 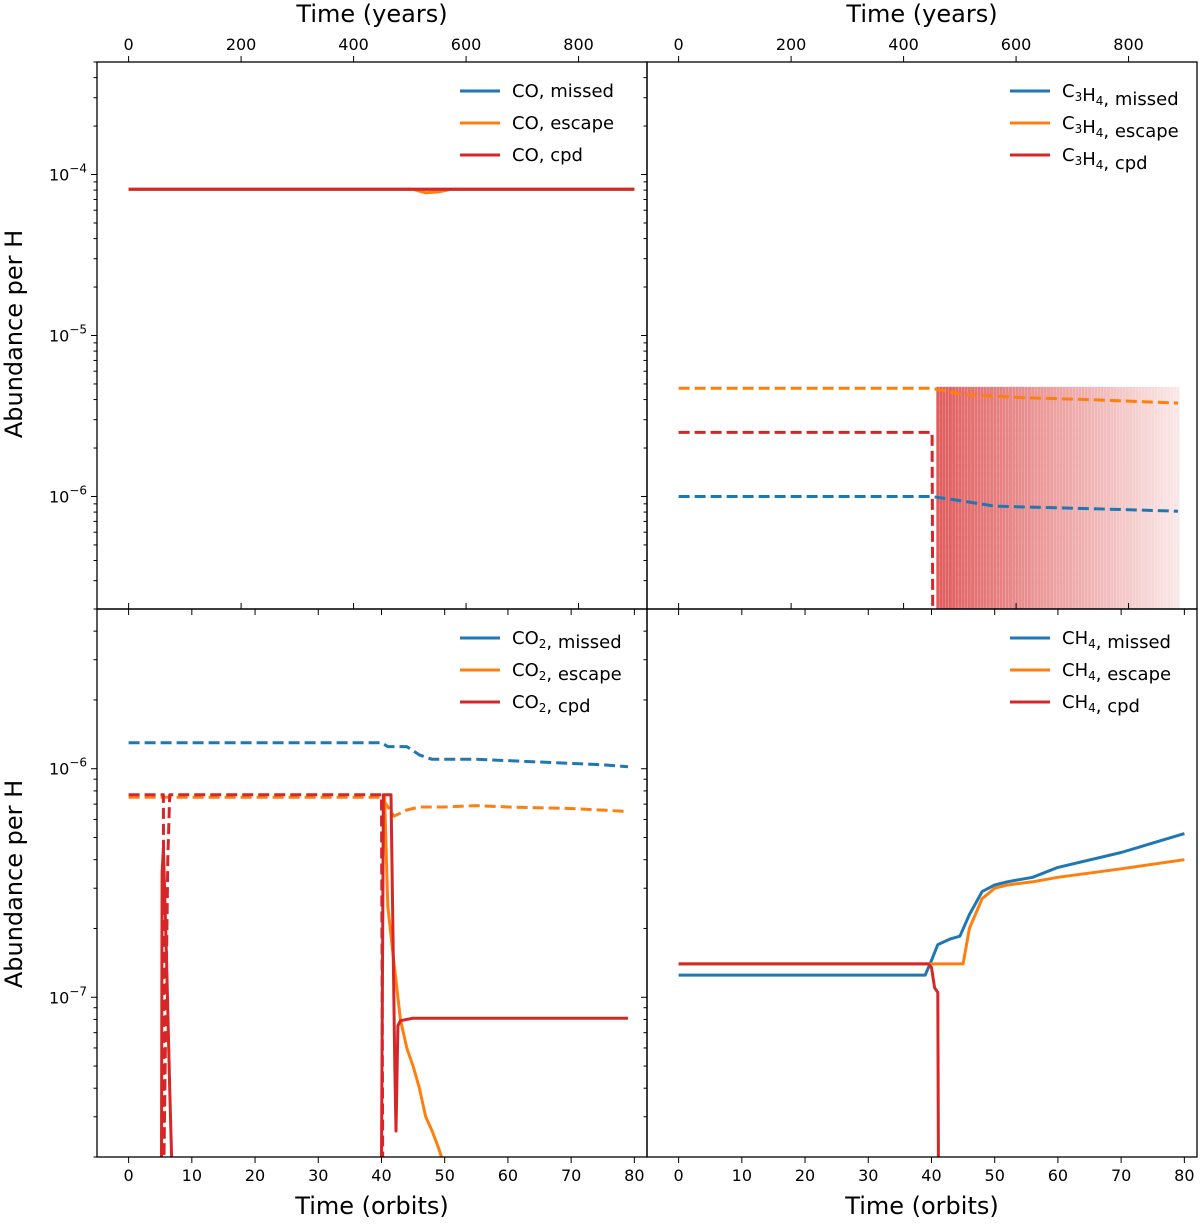 What do you see at coordinates (68, 995) in the screenshot?
I see `y-tick-label: 10⁻⁷` at bounding box center [68, 995].